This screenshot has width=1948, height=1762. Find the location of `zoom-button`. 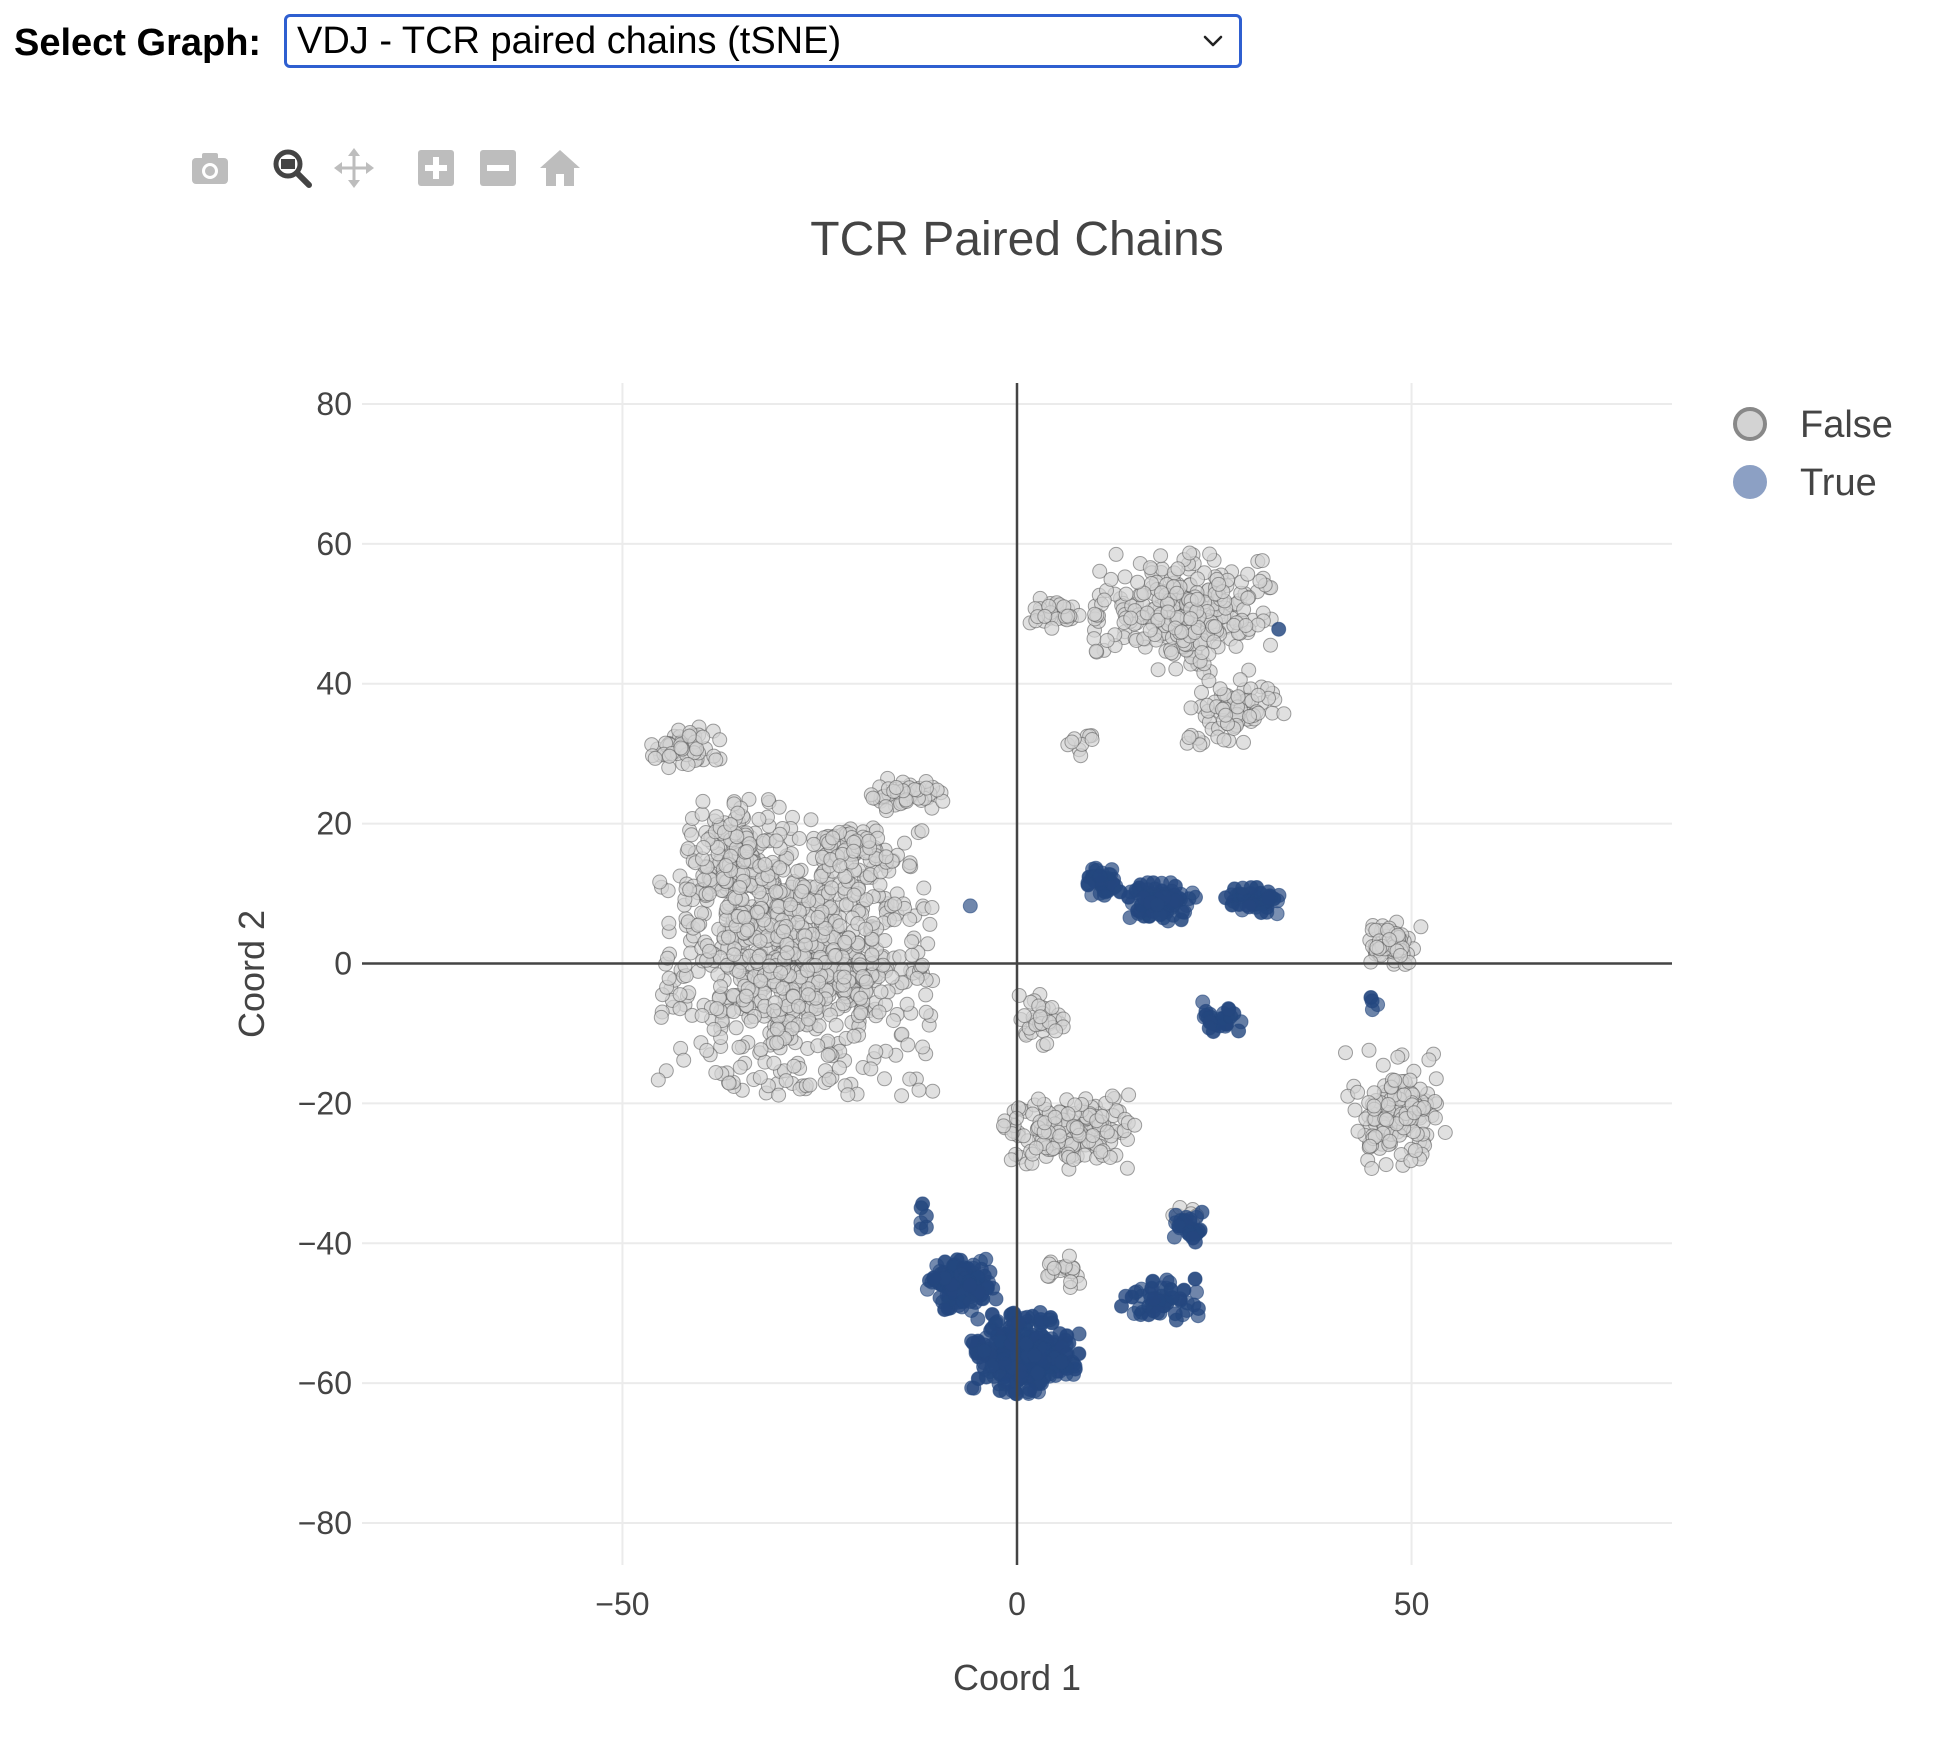

zoom-button is located at coordinates (292, 168).